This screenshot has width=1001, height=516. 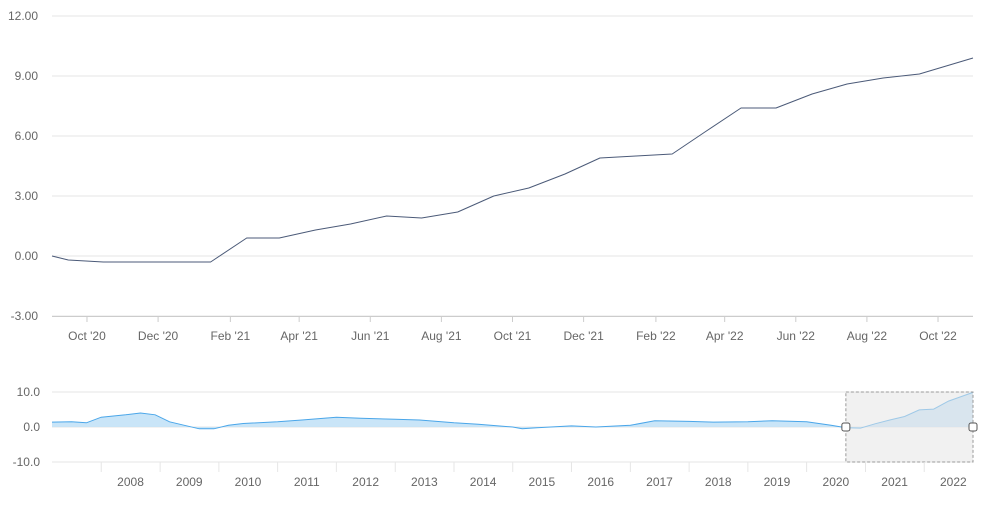 What do you see at coordinates (25, 316) in the screenshot?
I see `y-tick-label: -3.00` at bounding box center [25, 316].